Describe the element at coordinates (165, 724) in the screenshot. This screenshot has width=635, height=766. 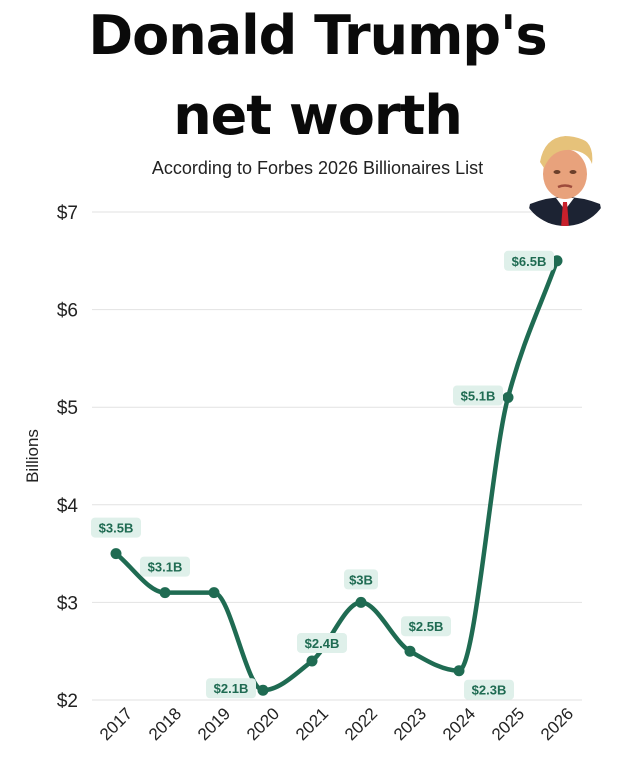
I see `x-tick-label: 2018` at that location.